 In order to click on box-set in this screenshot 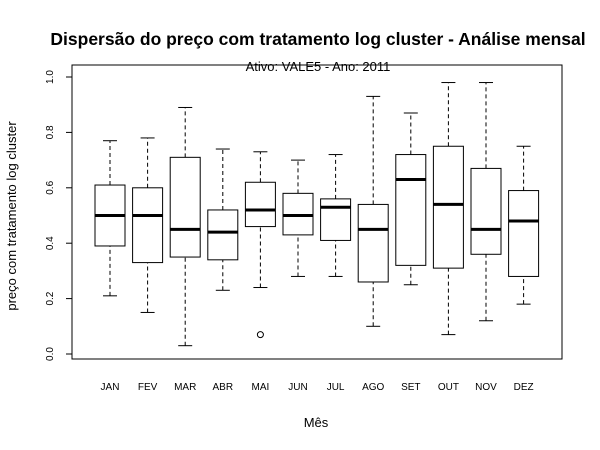, I will do `click(411, 199)`.